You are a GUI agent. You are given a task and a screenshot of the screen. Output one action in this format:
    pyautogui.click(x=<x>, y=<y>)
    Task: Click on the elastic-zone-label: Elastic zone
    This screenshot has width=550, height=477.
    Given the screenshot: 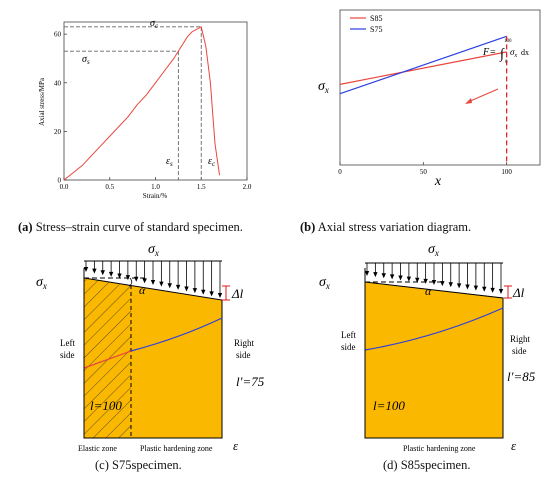 What is the action you would take?
    pyautogui.click(x=97, y=448)
    